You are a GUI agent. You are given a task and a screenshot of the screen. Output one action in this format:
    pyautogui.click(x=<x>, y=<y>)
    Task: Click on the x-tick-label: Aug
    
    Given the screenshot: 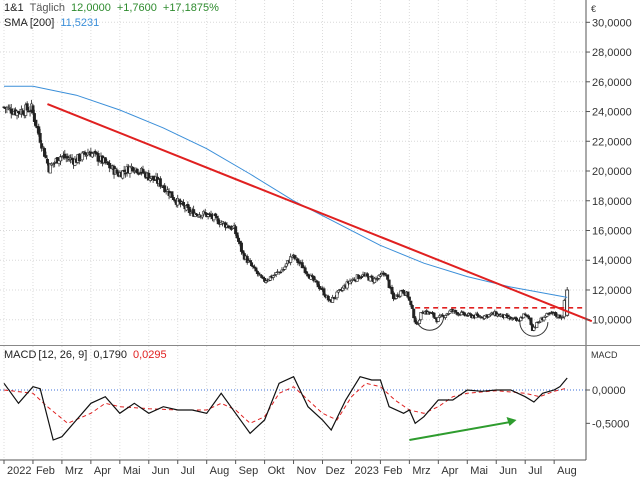 What is the action you would take?
    pyautogui.click(x=567, y=471)
    